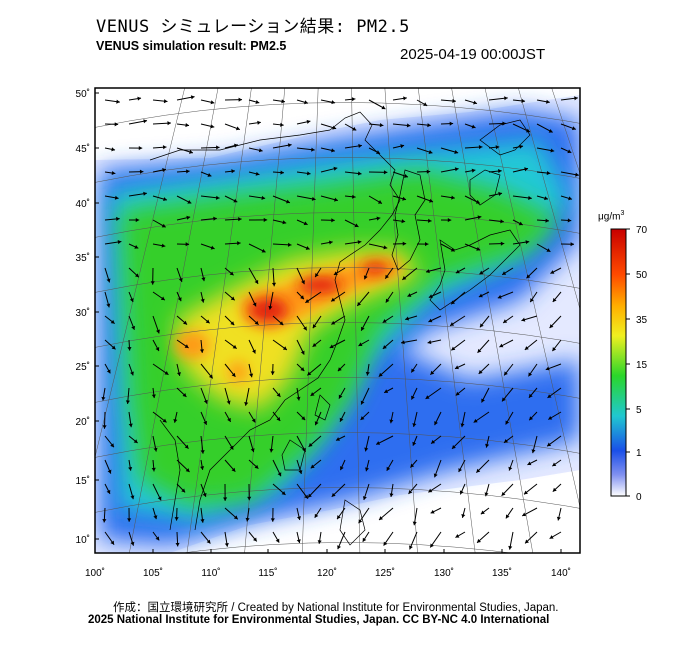 This screenshot has height=649, width=700. I want to click on colorbar-labels: 70 50 35 15 5 1 0, so click(637, 364).